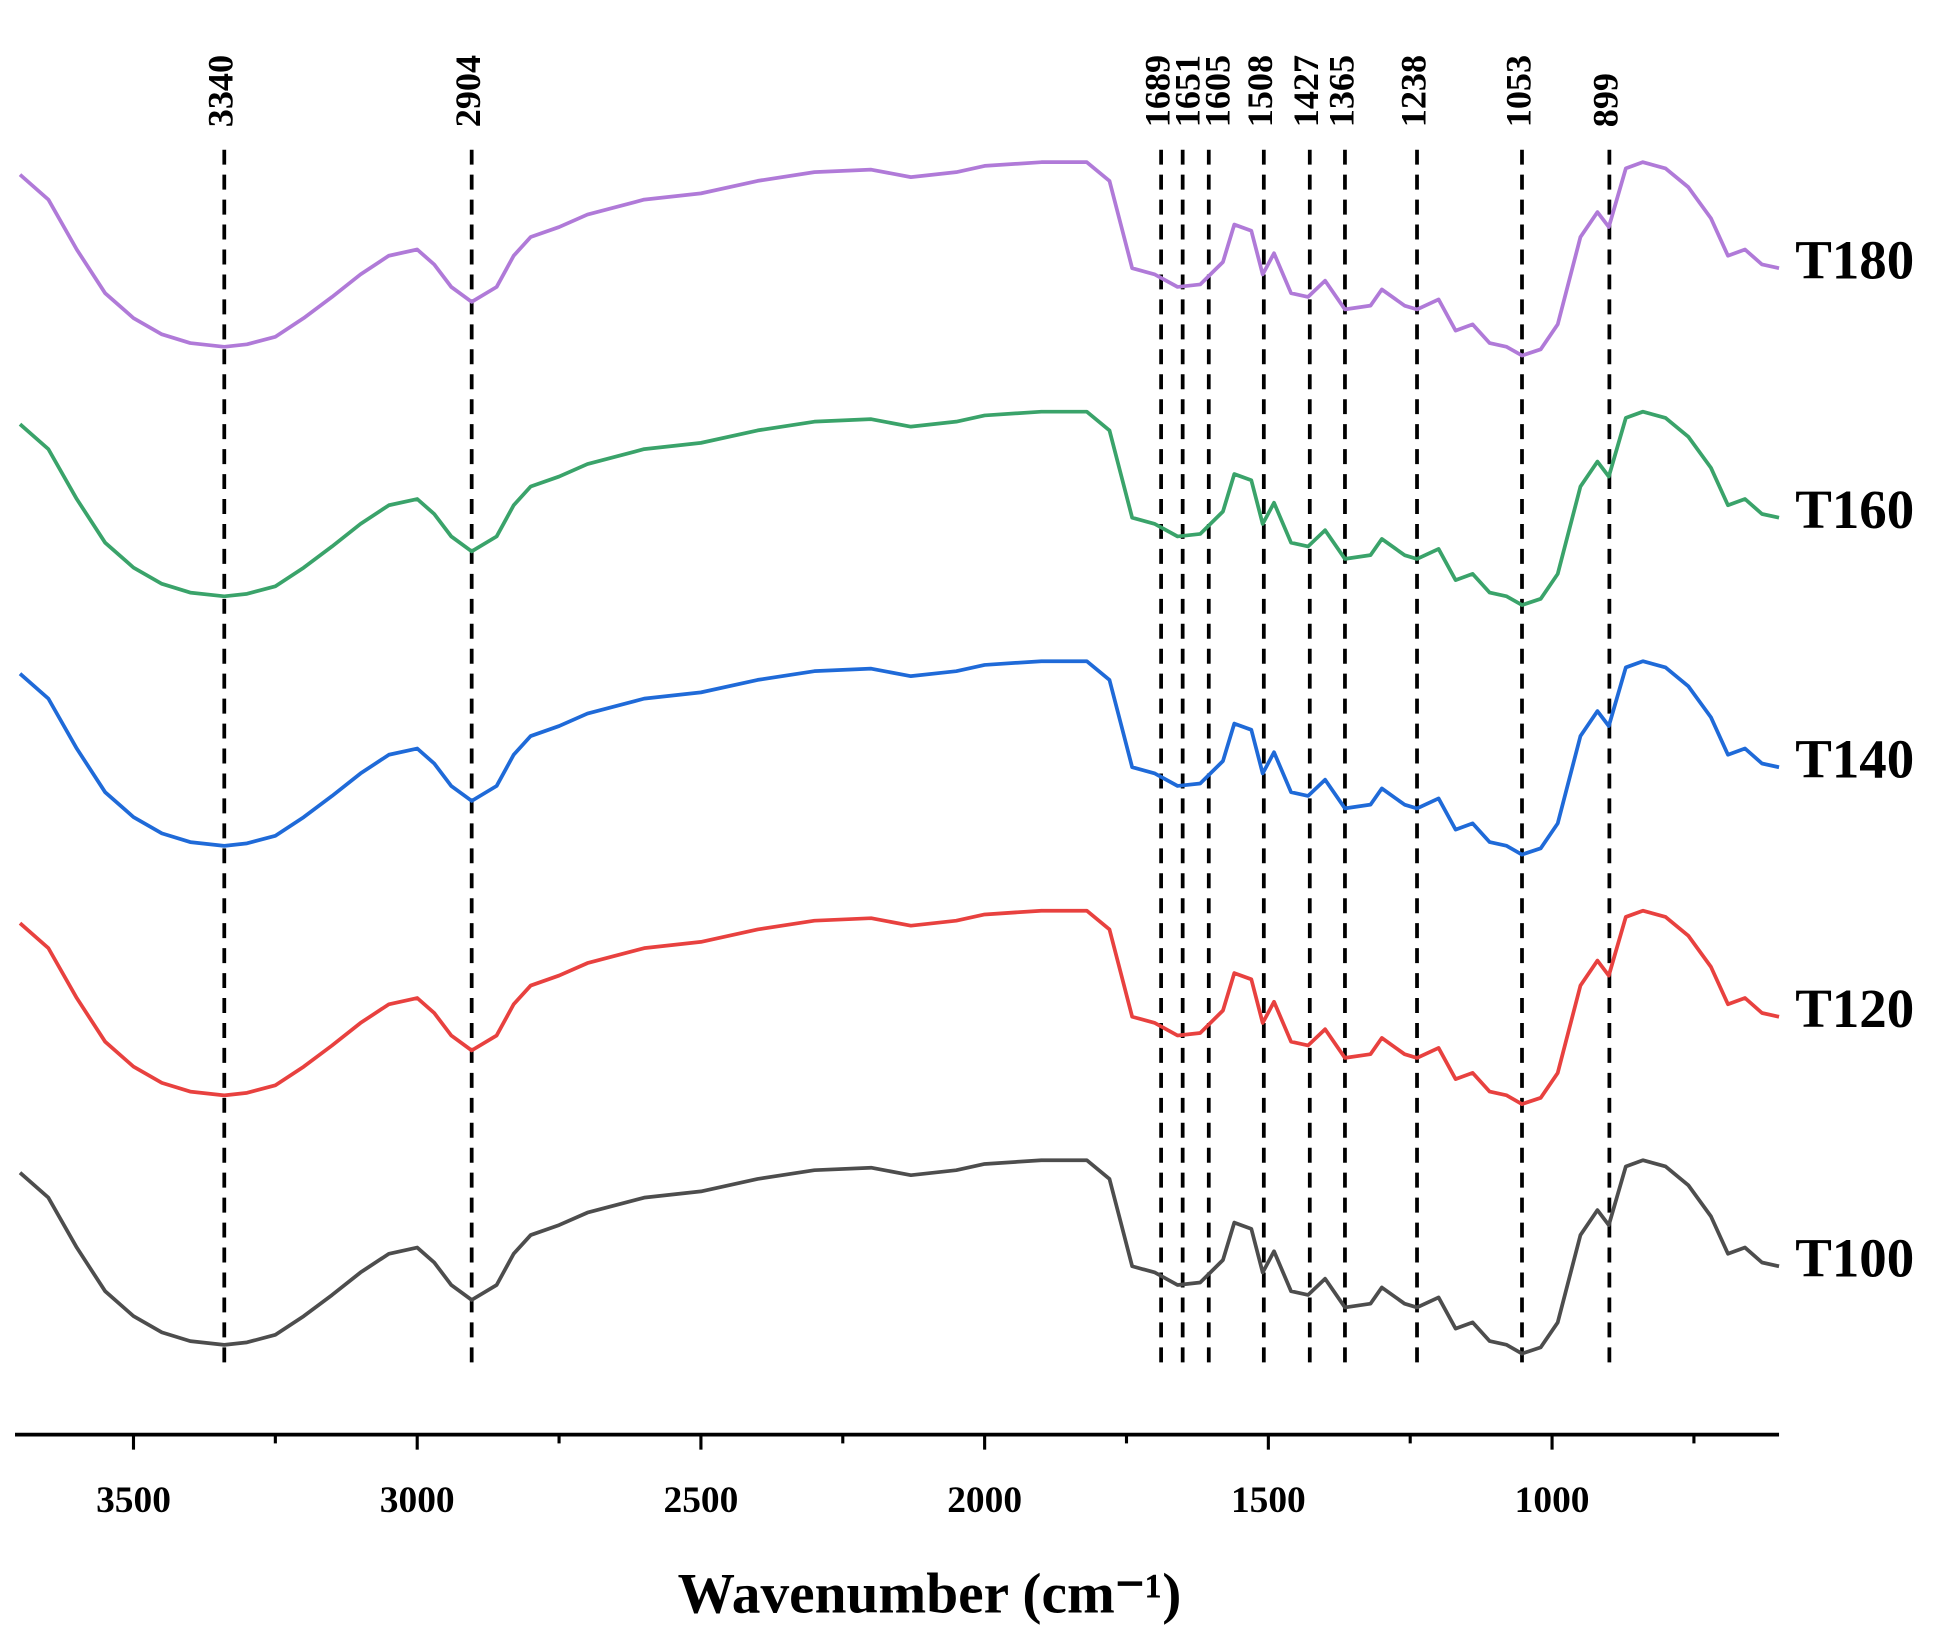  What do you see at coordinates (701, 1500) in the screenshot?
I see `x-tick-label: 2500` at bounding box center [701, 1500].